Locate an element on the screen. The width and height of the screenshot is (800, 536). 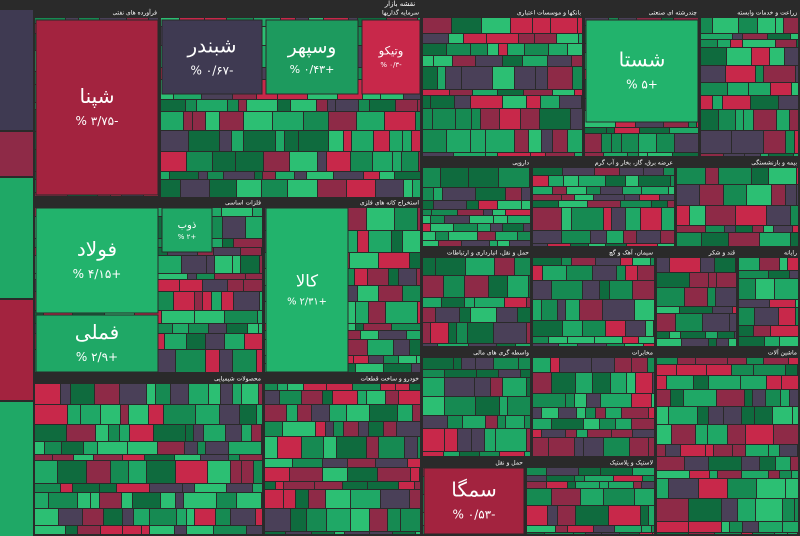
stock-change: % ۵+ is located at coordinates (642, 85).